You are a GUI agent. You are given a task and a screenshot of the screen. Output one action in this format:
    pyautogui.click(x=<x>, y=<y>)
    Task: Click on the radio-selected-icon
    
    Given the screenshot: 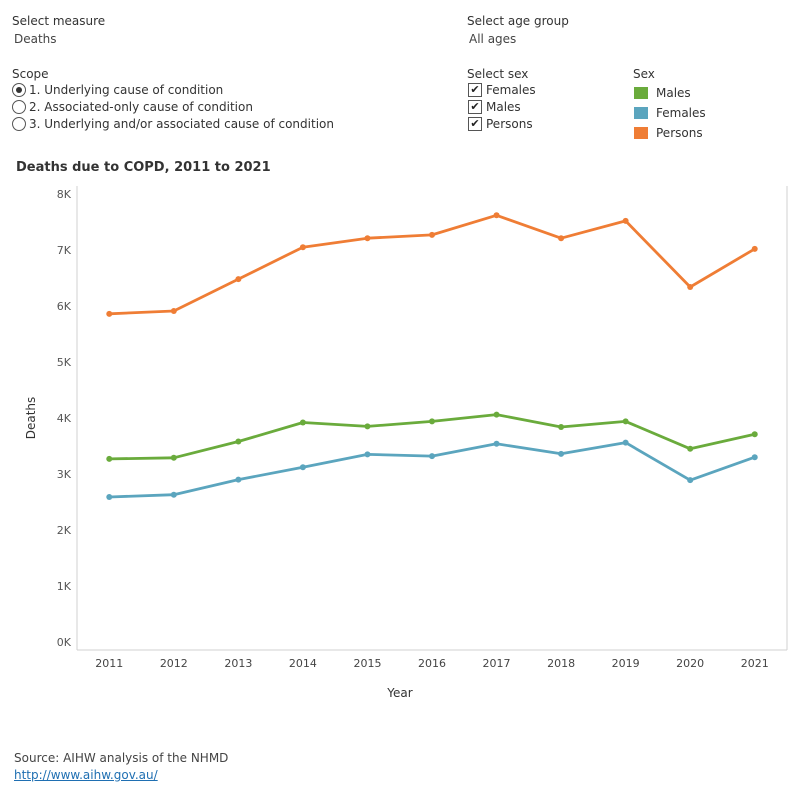 What is the action you would take?
    pyautogui.click(x=19, y=90)
    